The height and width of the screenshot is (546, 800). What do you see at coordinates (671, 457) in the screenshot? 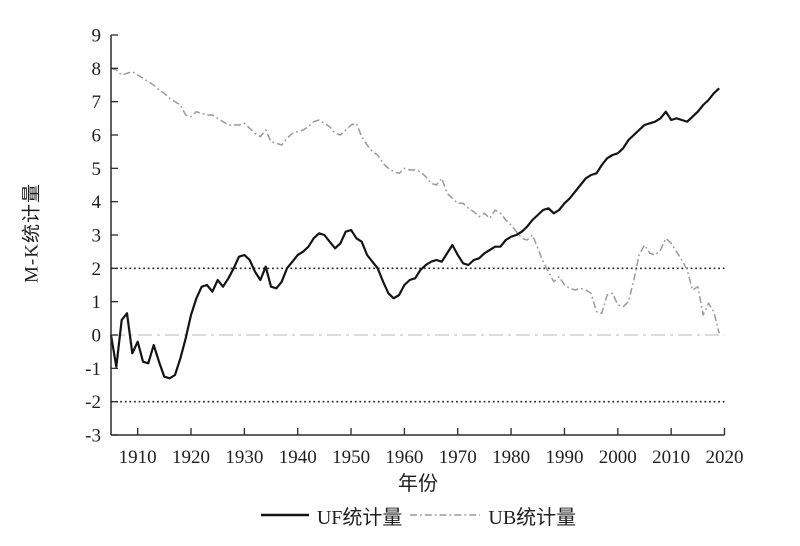
I see `x-tick-label: 2010` at bounding box center [671, 457].